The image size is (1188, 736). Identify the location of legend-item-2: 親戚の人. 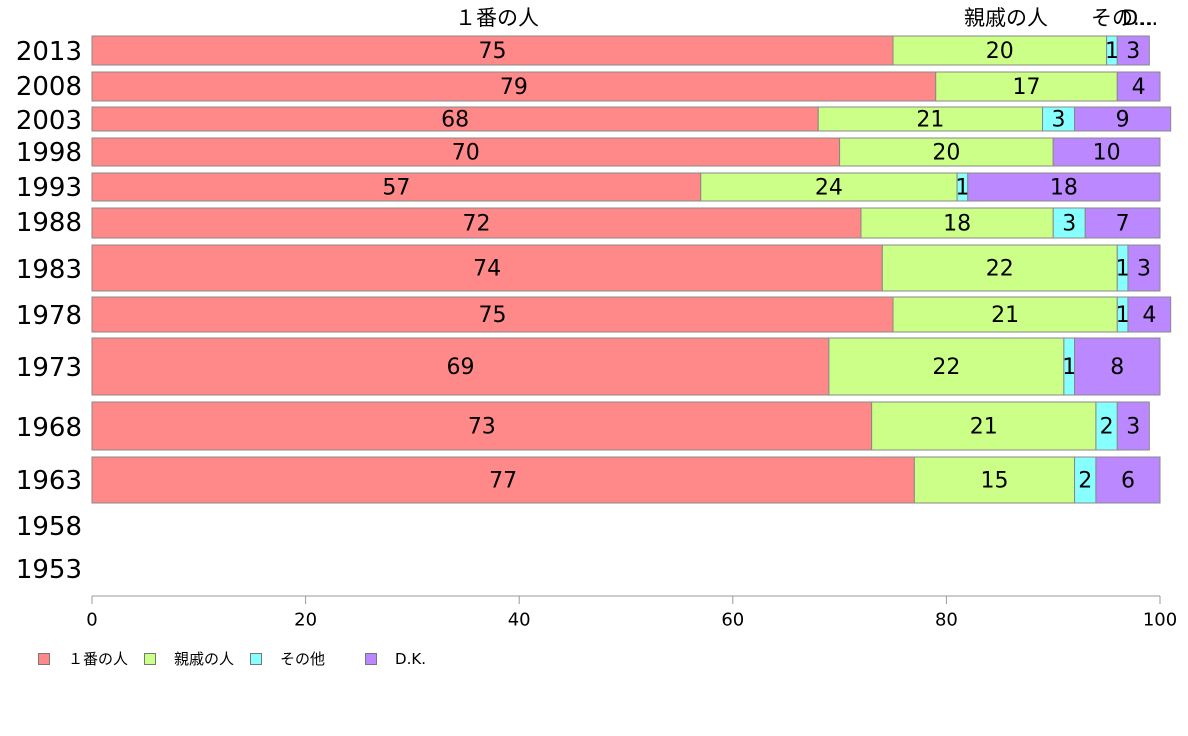
(189, 658).